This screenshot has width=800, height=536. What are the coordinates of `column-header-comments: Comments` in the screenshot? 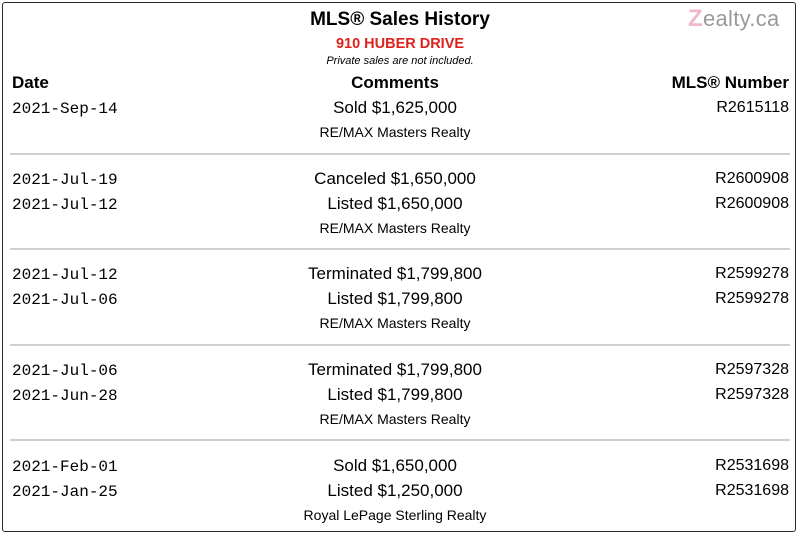 It's located at (395, 82).